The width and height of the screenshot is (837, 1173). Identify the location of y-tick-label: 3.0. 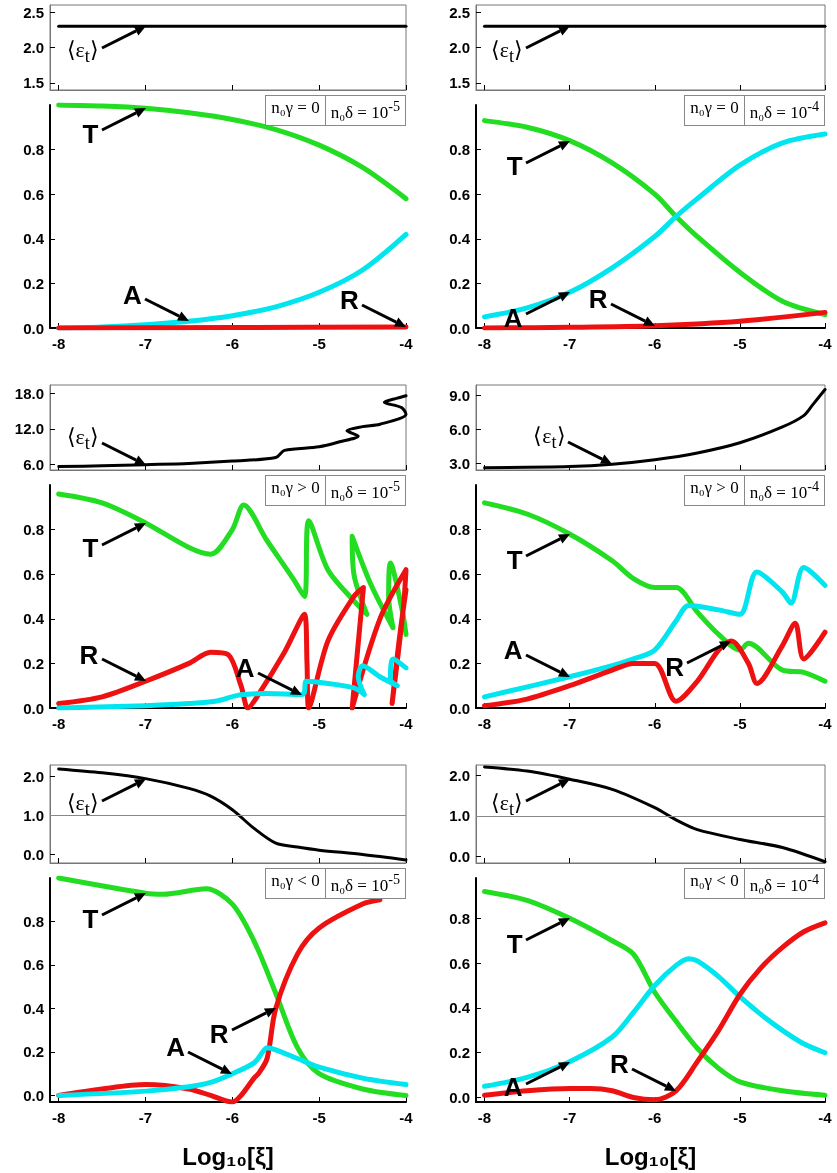
(459, 463).